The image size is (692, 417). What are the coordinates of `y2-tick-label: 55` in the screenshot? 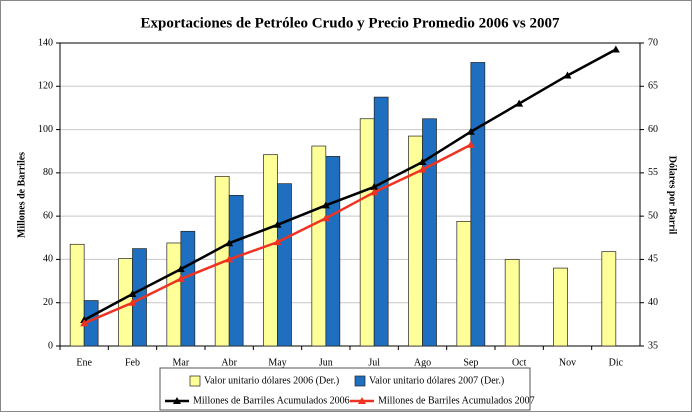 It's located at (653, 172).